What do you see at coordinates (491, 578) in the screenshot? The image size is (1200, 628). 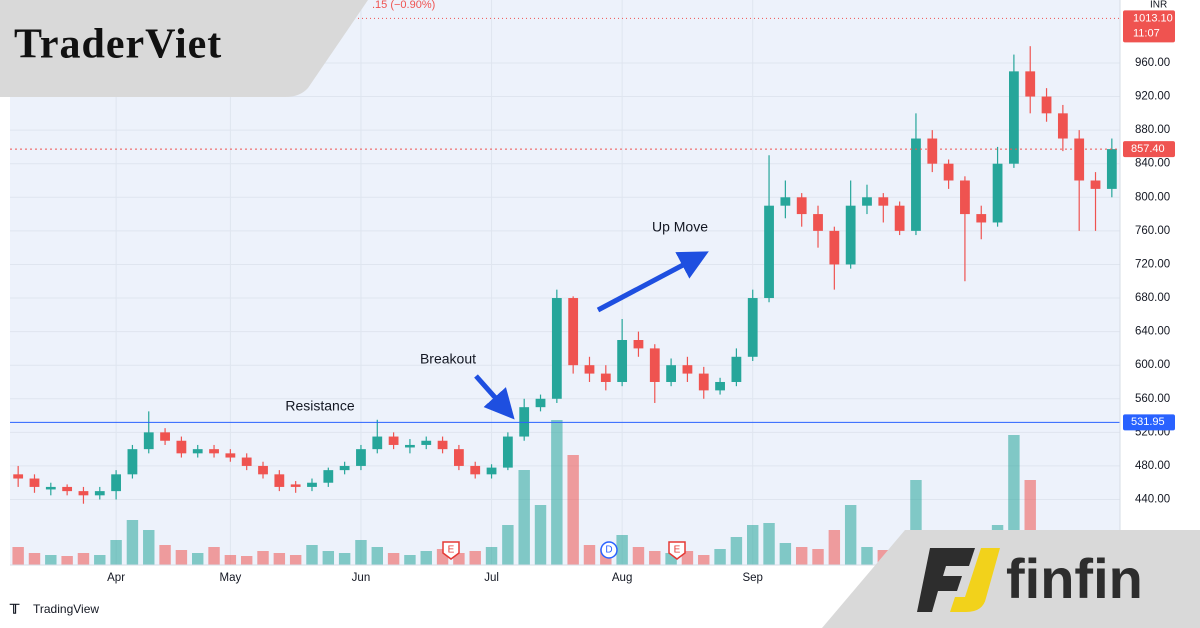 I see `x-tick-label: Jul` at bounding box center [491, 578].